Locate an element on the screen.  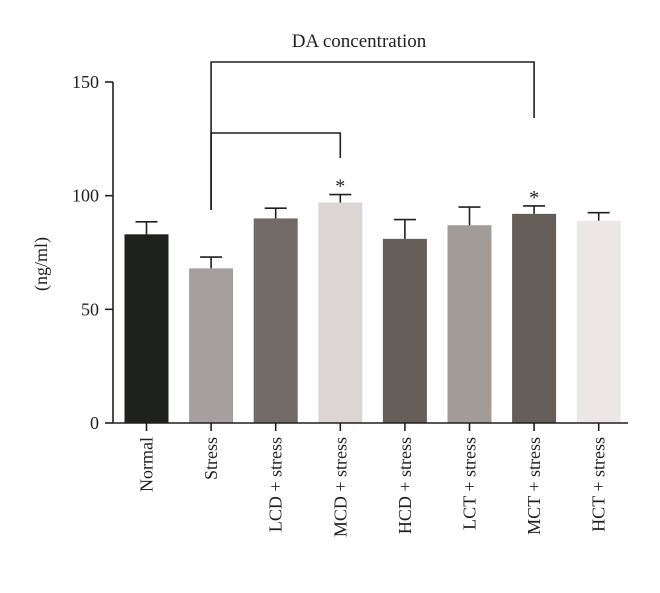
x-tick-label-hct-stress: HCT + stress is located at coordinates (599, 484).